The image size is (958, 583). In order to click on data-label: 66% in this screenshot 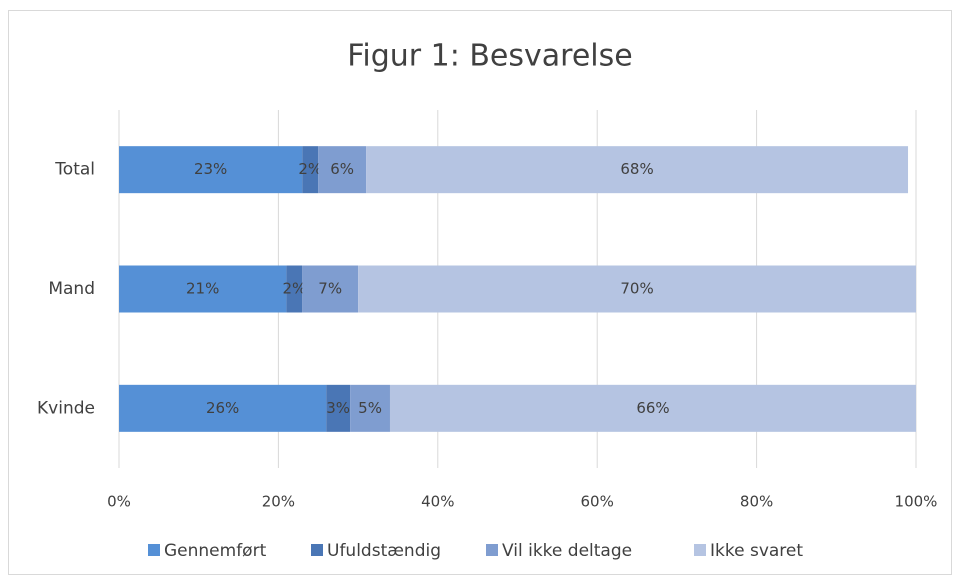, I will do `click(652, 408)`.